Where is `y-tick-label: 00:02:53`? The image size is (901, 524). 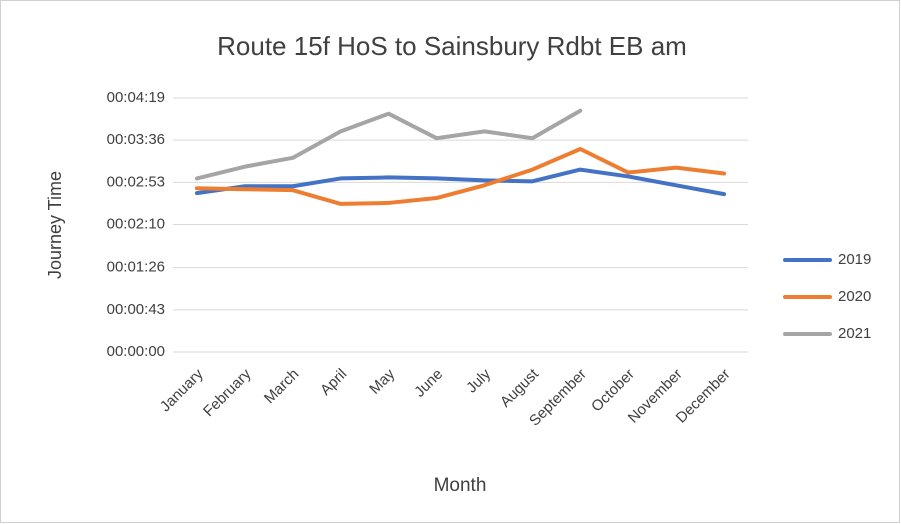
y-tick-label: 00:02:53 is located at coordinates (136, 181).